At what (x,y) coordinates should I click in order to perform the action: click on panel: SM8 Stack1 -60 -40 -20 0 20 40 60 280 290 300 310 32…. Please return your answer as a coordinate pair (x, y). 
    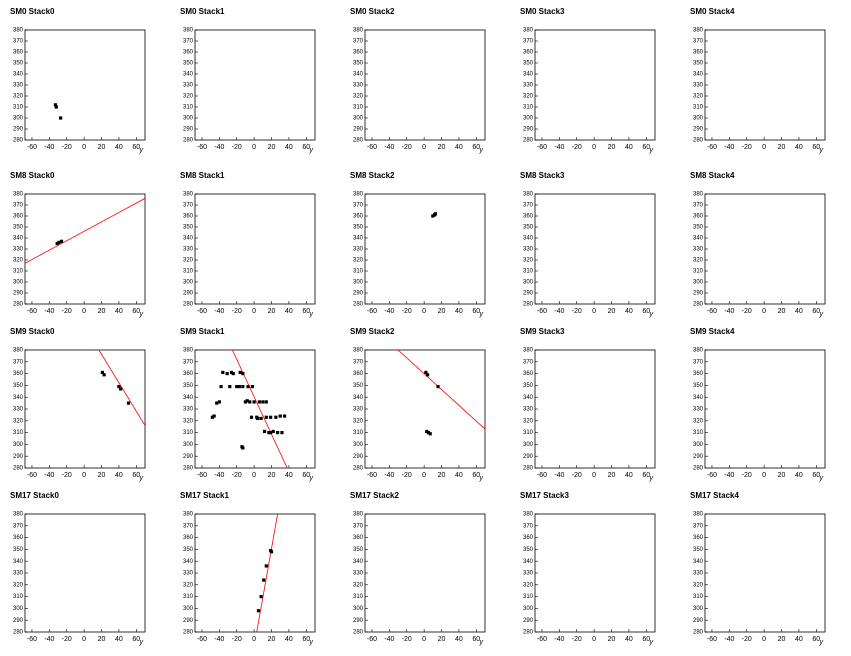
    Looking at the image, I should click on (248, 244).